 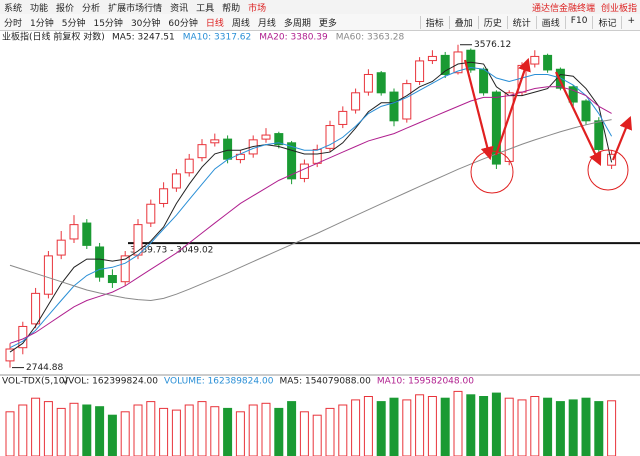 What do you see at coordinates (297, 23) in the screenshot?
I see `period-button: 多周期` at bounding box center [297, 23].